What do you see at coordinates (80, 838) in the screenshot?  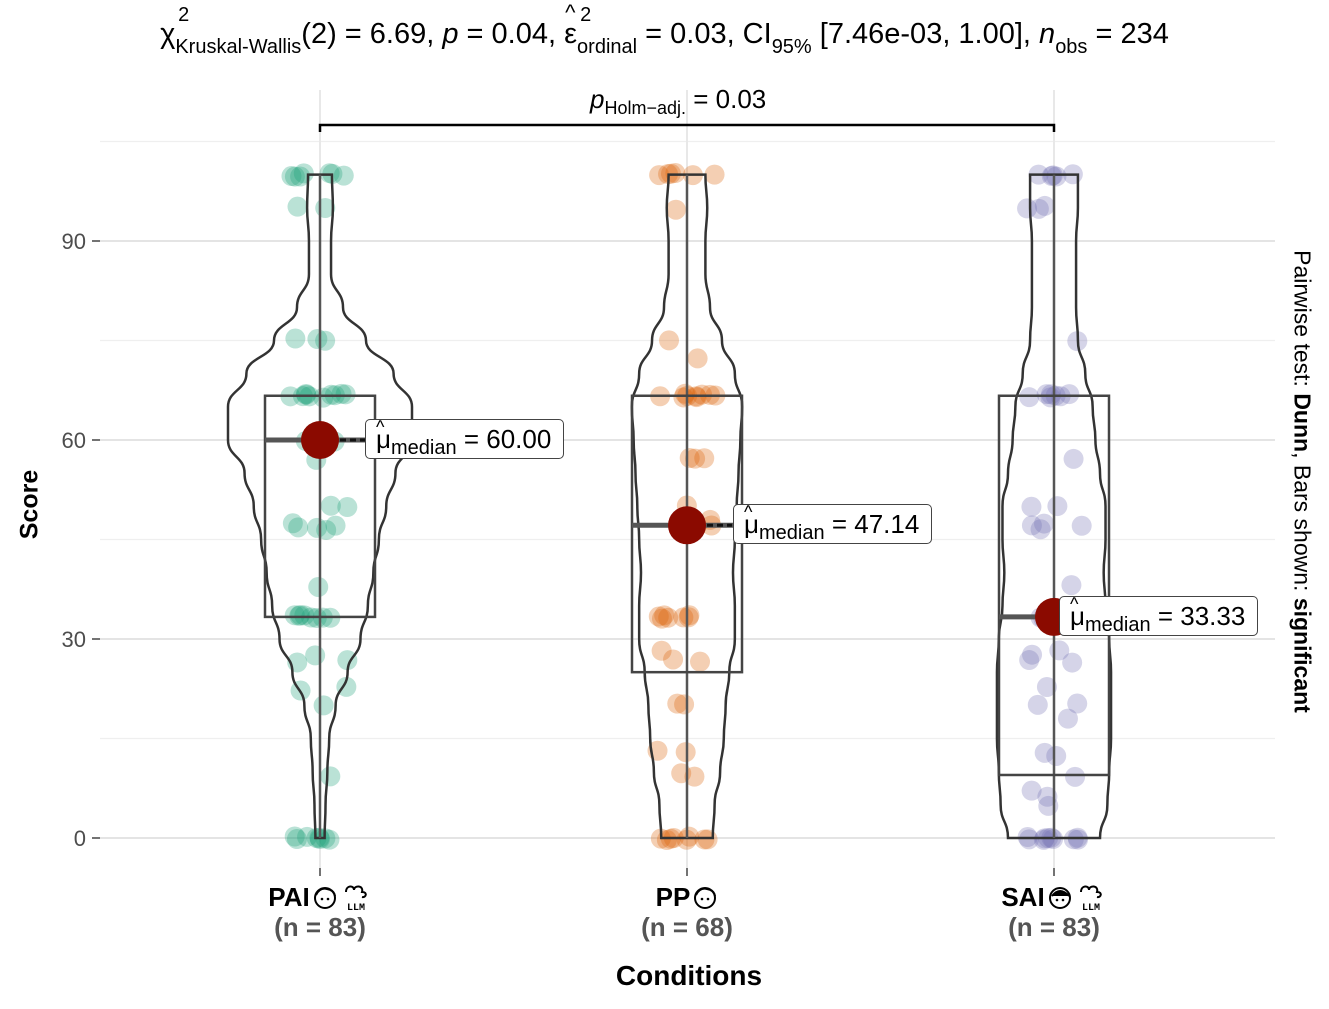 I see `y-tick-label: 0` at bounding box center [80, 838].